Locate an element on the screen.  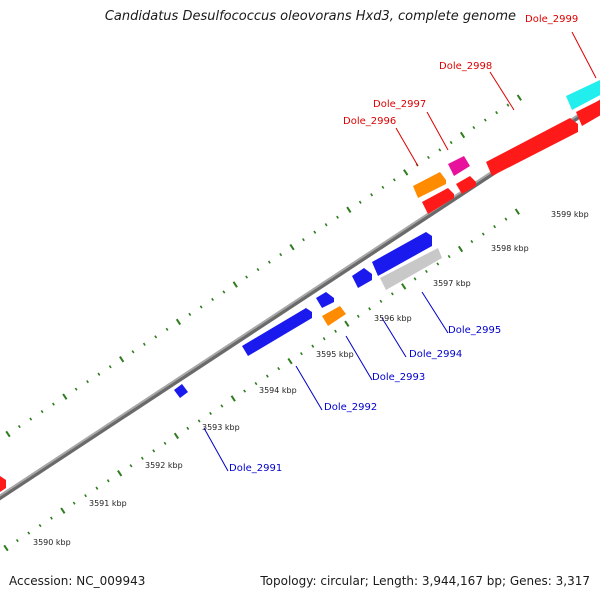
scale-label-3591: 3591 kbp is located at coordinates (108, 503).